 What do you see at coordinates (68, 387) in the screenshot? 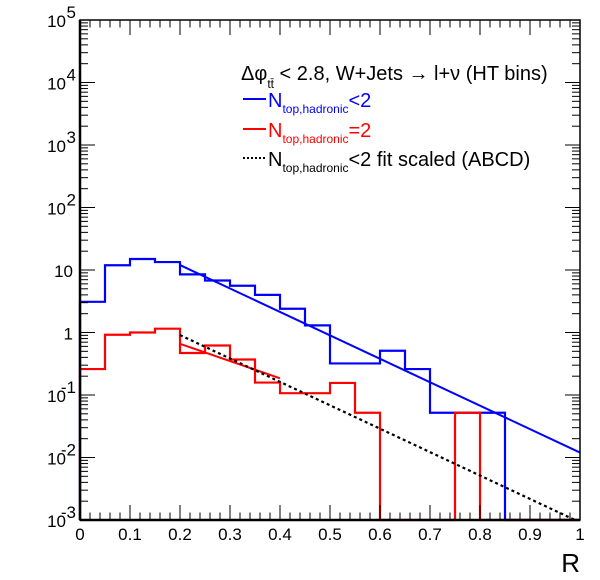
I see `y-tick-label-exponent: -1` at bounding box center [68, 387].